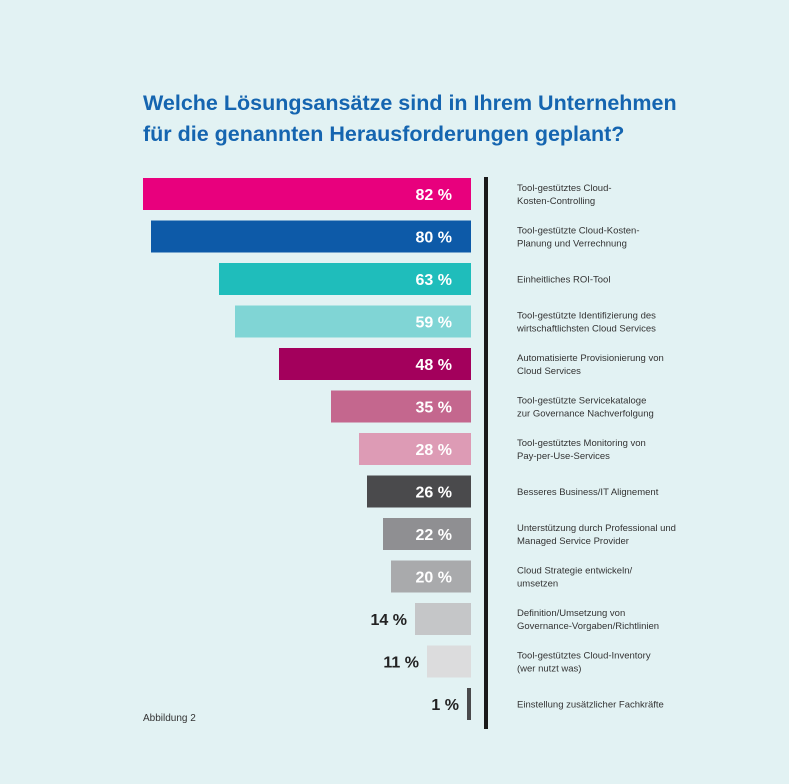  I want to click on category-label-line: Tool-gestütztes Cloud-Inventory, so click(584, 656).